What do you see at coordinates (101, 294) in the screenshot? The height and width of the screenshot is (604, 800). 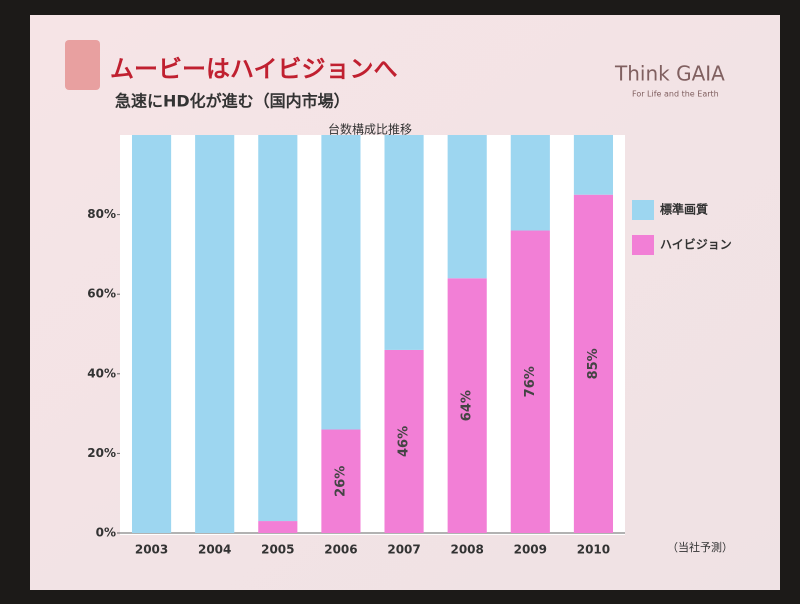 I see `y-tick-label: 60%` at bounding box center [101, 294].